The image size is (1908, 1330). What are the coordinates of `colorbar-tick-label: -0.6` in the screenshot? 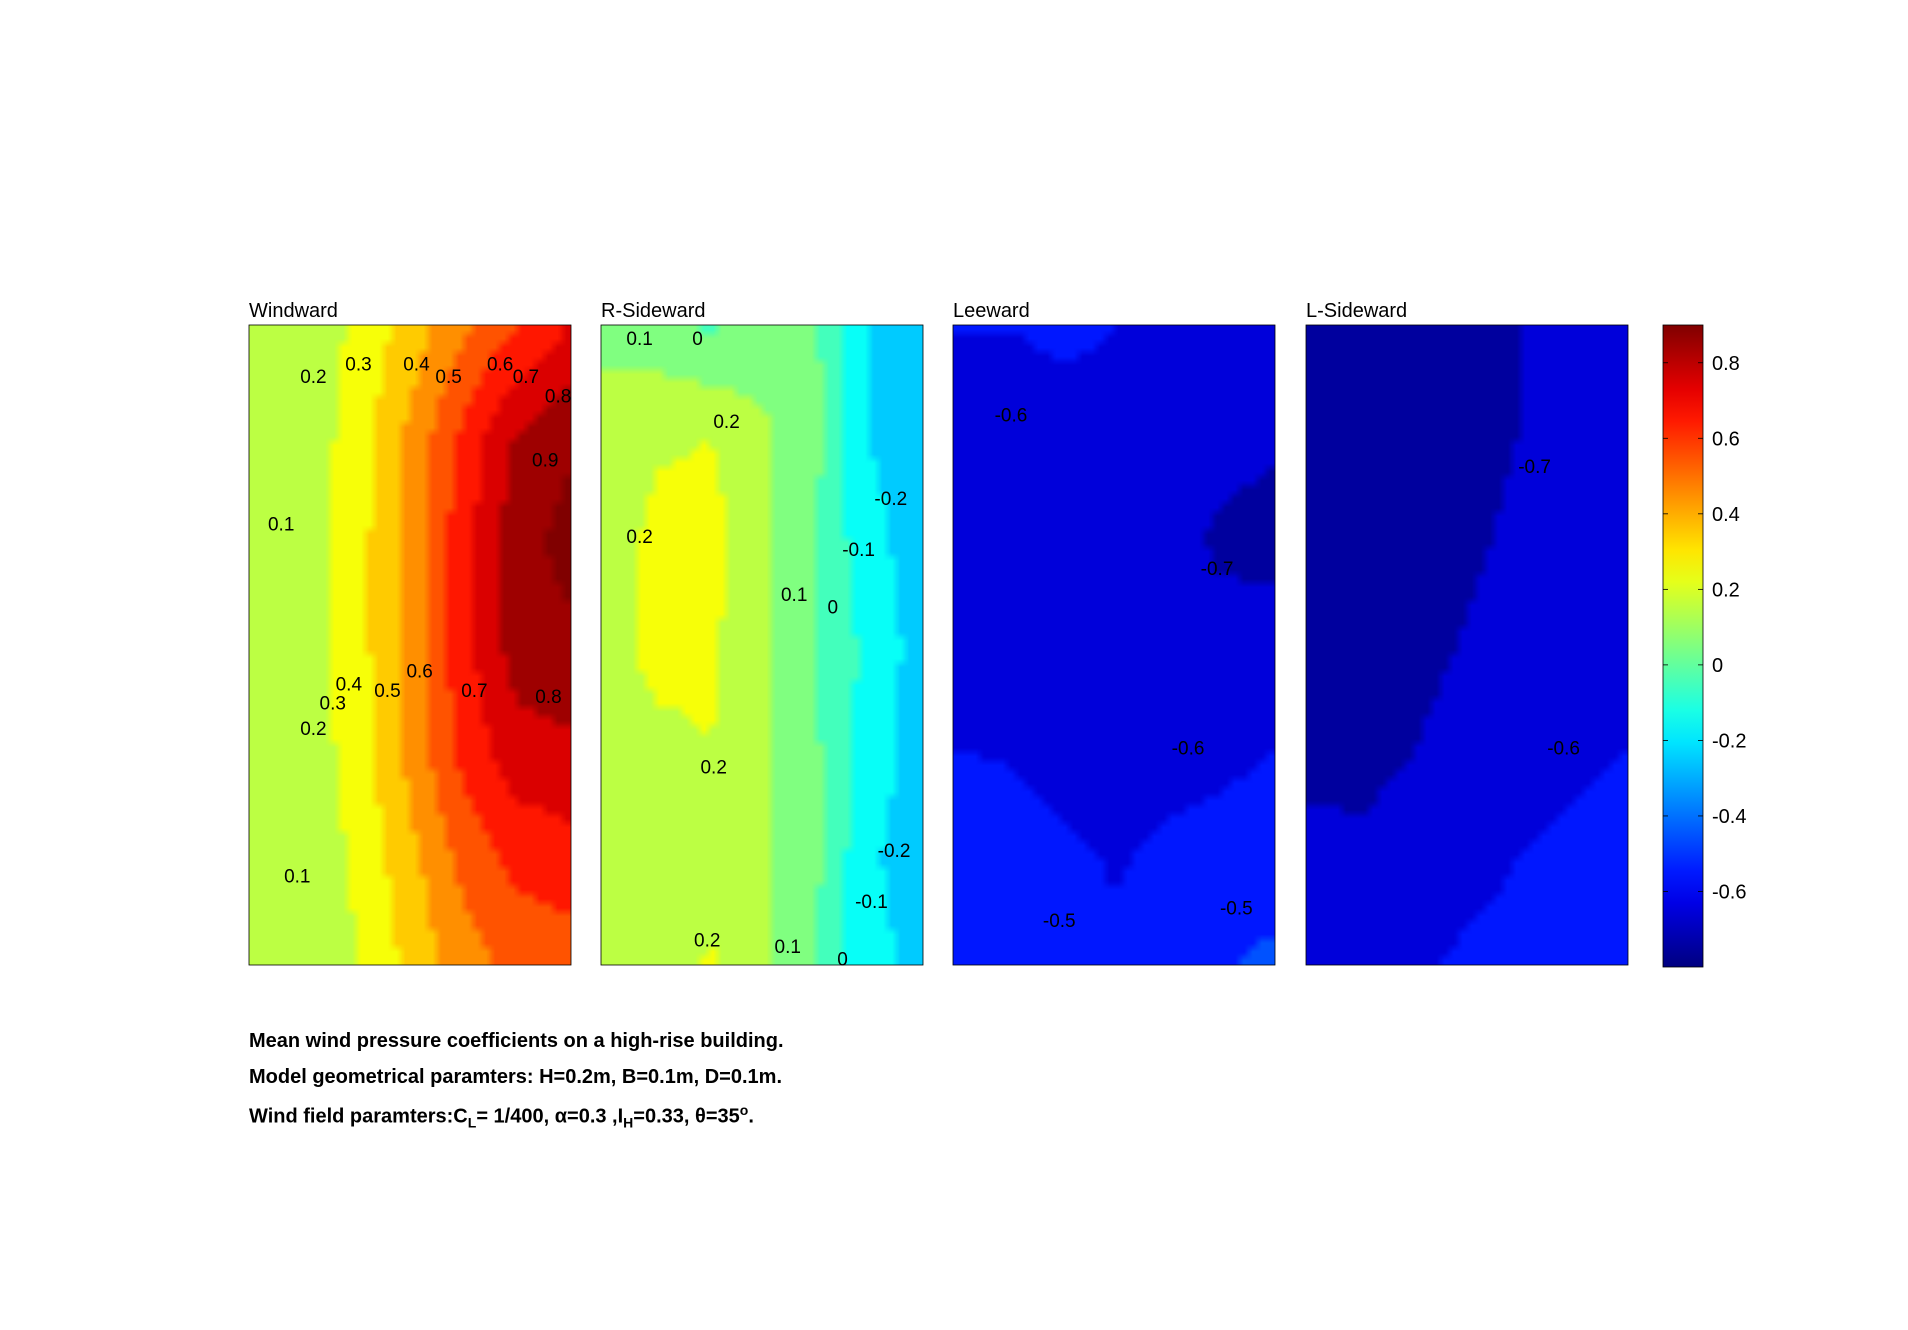 It's located at (1729, 892).